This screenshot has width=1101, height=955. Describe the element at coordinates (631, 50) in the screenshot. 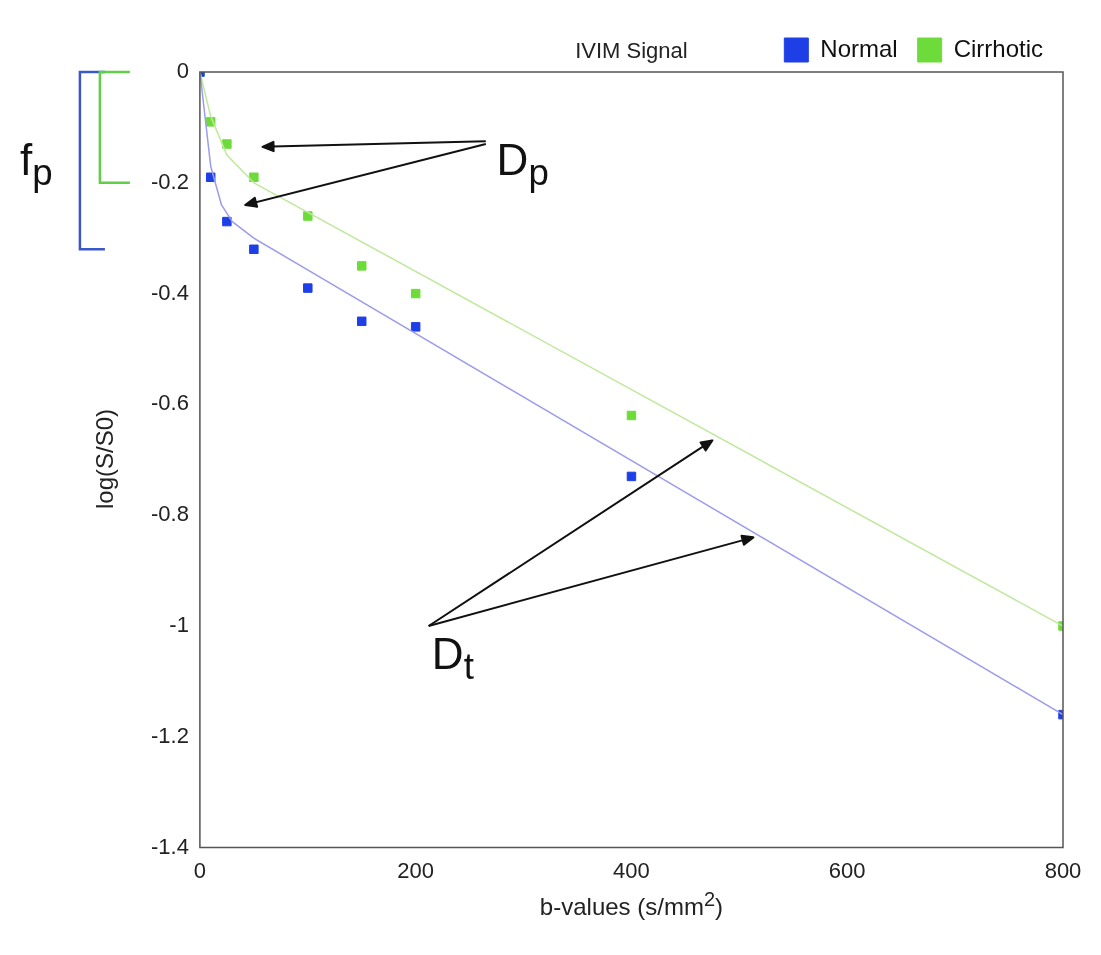

I see `chart-title: IVIM Signal` at that location.